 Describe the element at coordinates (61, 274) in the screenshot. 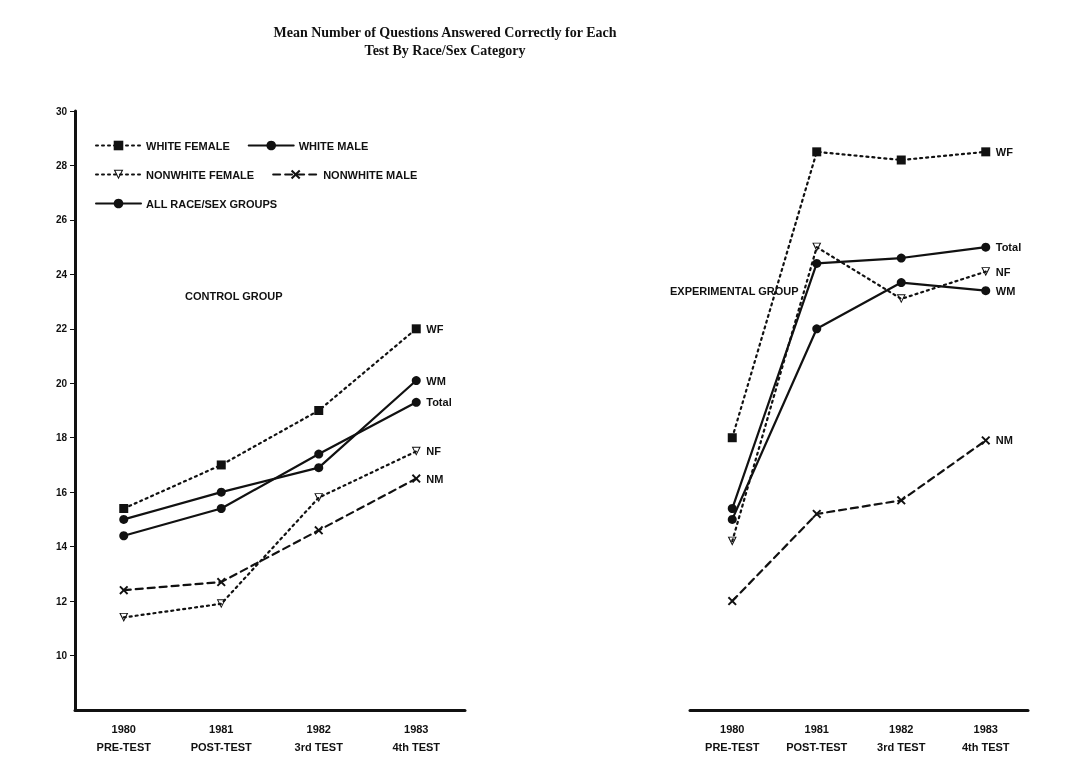

I see `y-tick-label: 24` at that location.